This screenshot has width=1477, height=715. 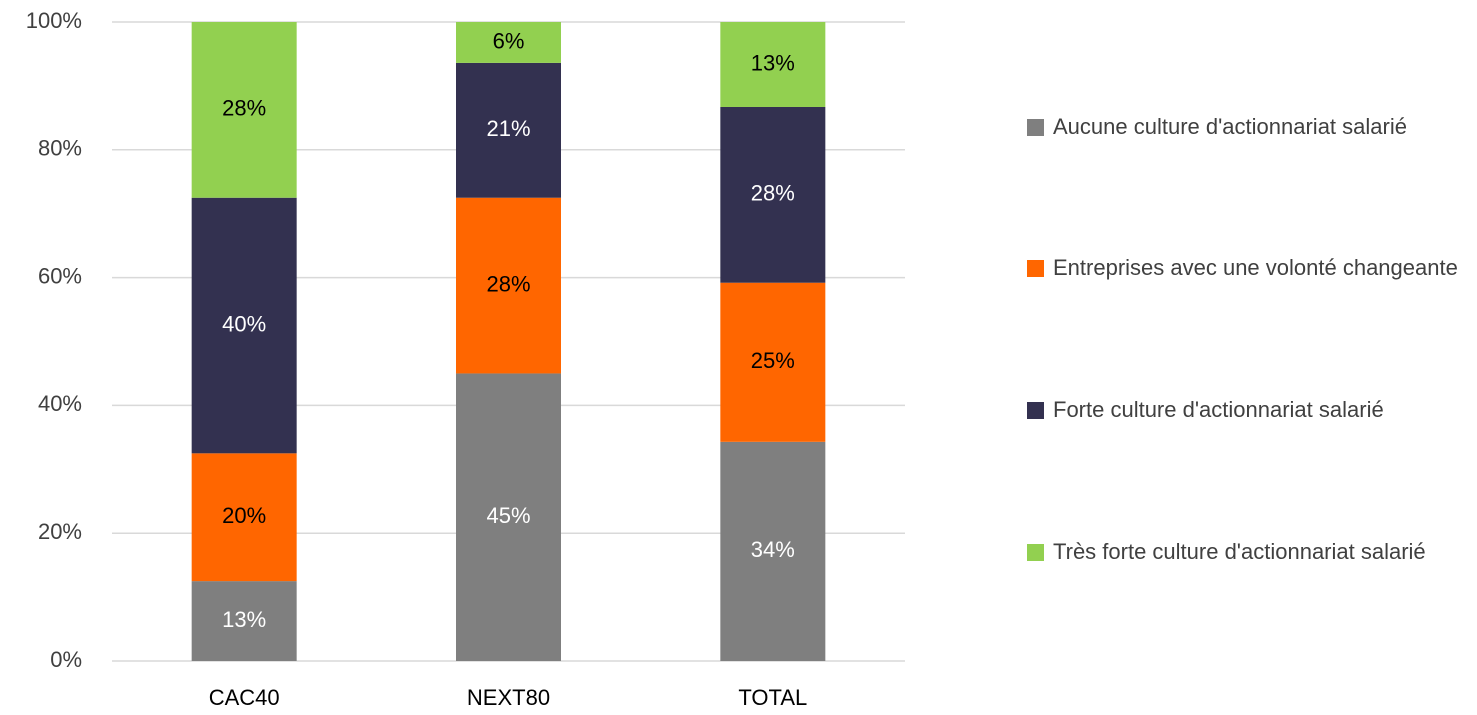 What do you see at coordinates (60, 275) in the screenshot?
I see `y-tick-label: 60%` at bounding box center [60, 275].